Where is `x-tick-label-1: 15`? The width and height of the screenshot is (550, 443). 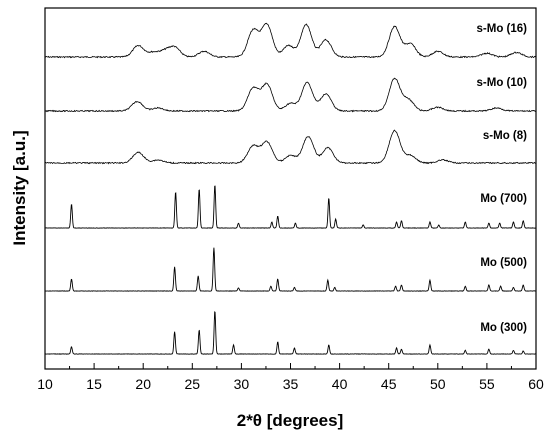 x-tick-label-1: 15 is located at coordinates (94, 384).